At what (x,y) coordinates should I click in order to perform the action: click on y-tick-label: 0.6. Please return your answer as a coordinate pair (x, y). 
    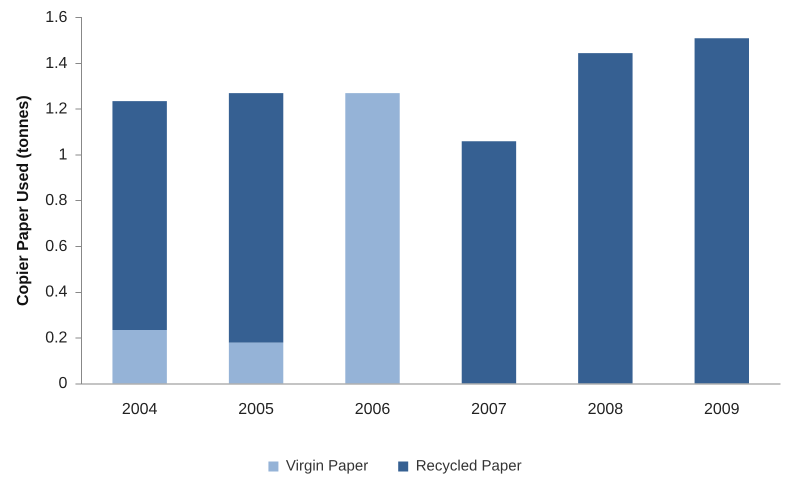
    Looking at the image, I should click on (56, 246).